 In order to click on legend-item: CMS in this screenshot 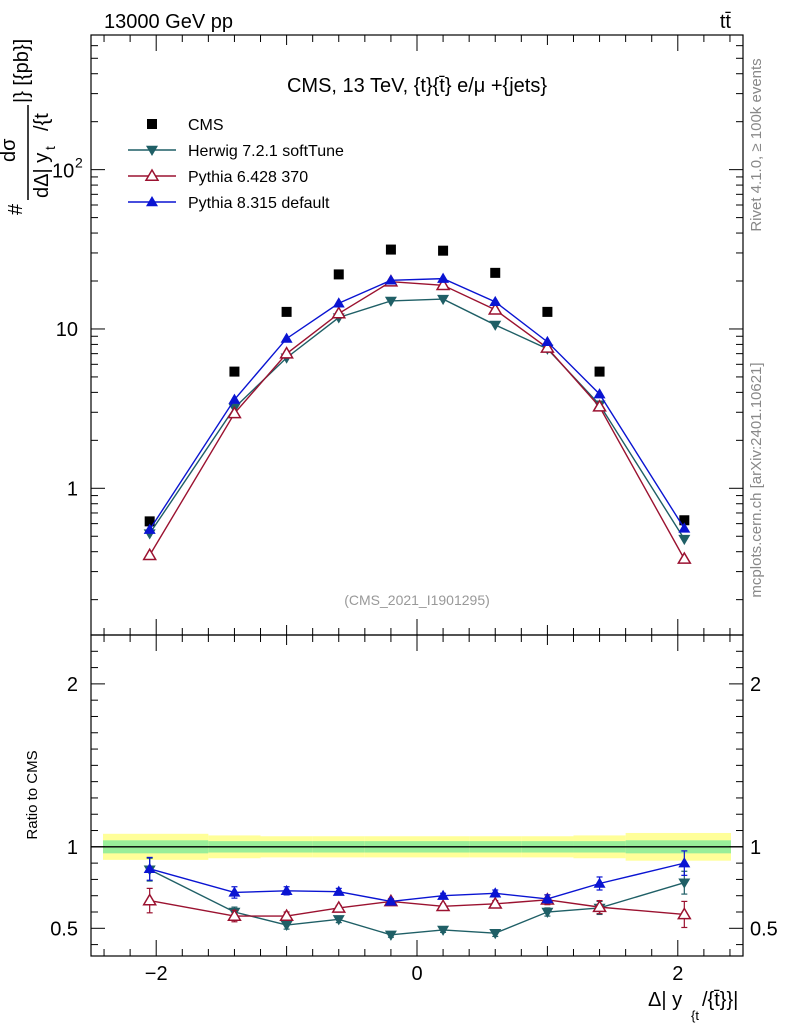, I will do `click(185, 125)`.